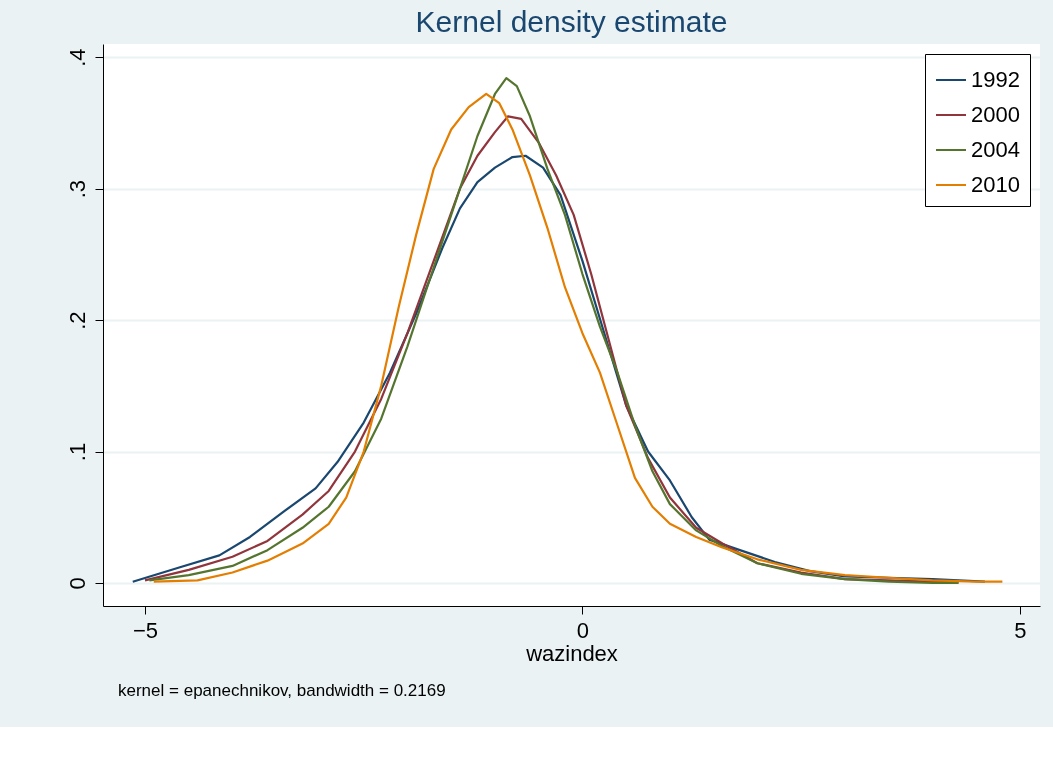 This screenshot has height=771, width=1053. I want to click on y-tick-label: 0, so click(77, 583).